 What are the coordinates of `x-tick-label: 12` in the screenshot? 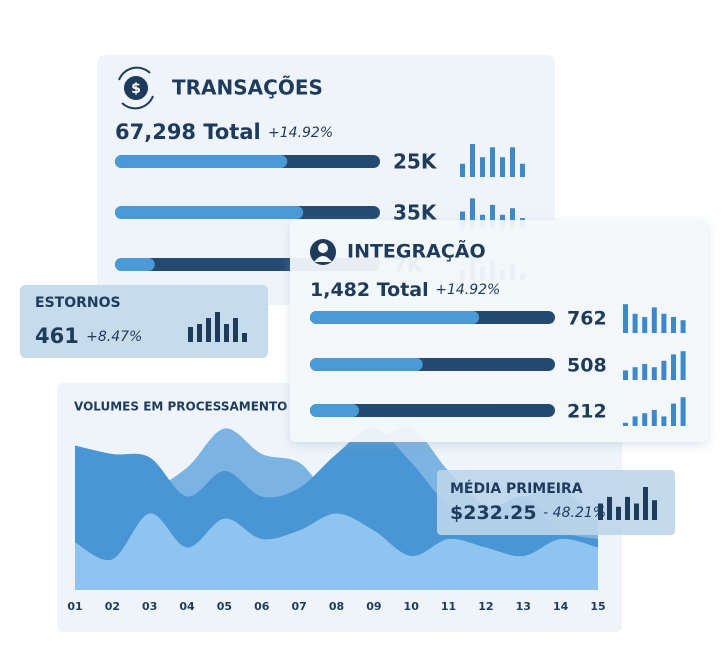 It's located at (485, 606).